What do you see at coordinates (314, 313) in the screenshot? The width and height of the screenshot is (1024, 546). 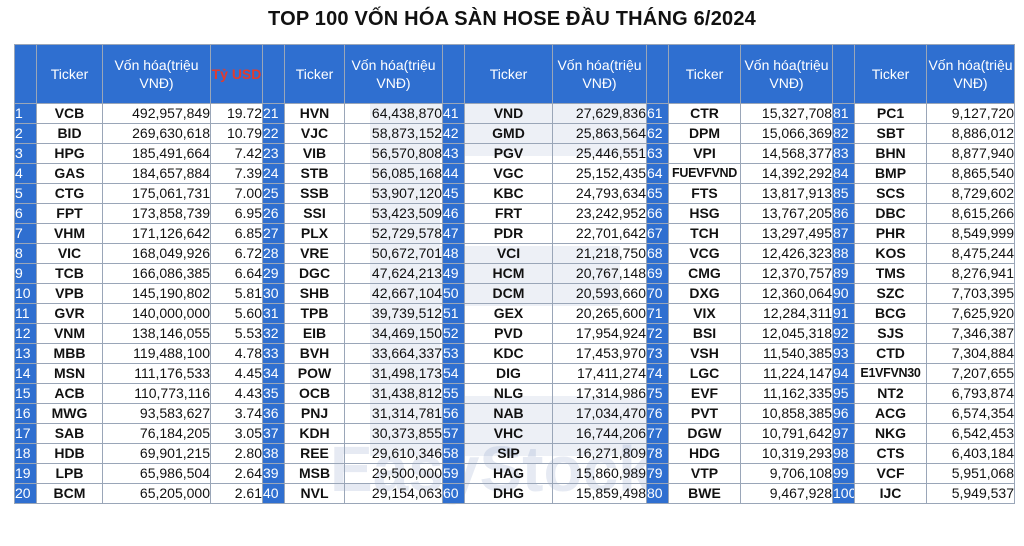 I see `ticker-cell: TPB` at bounding box center [314, 313].